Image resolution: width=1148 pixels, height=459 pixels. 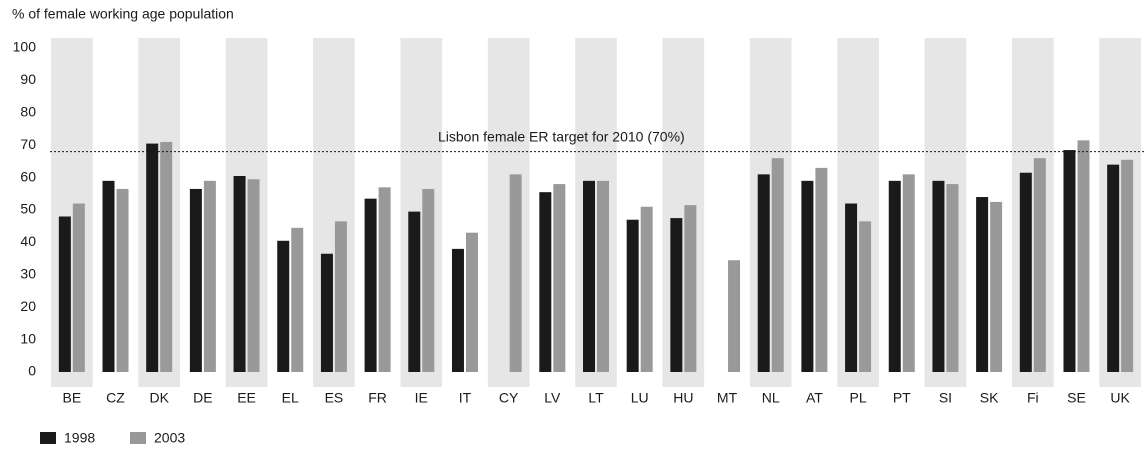 What do you see at coordinates (79, 438) in the screenshot?
I see `legend-label: 1998` at bounding box center [79, 438].